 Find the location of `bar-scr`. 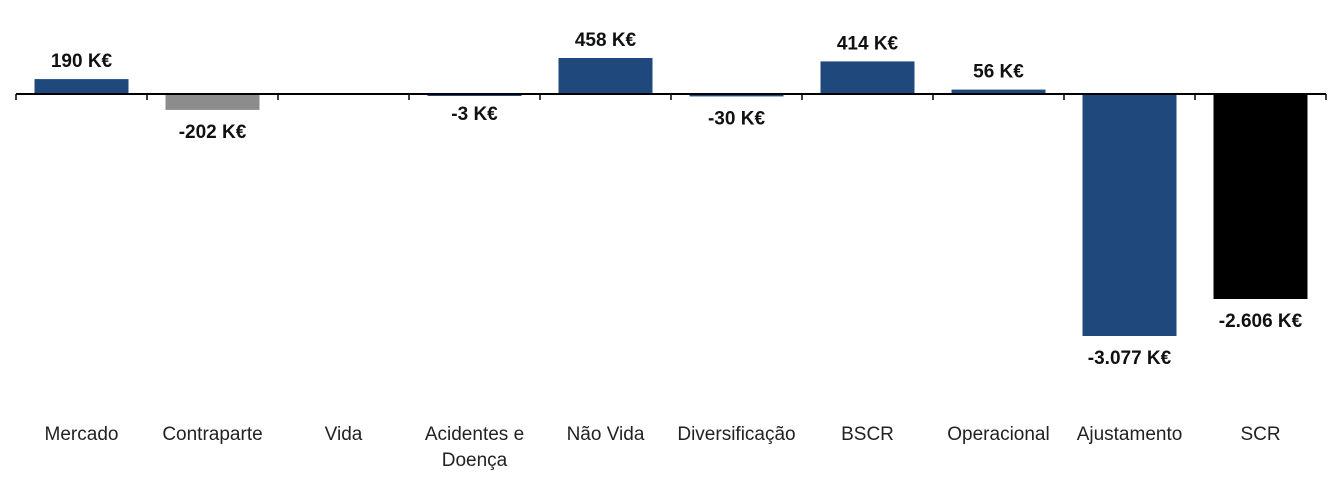

bar-scr is located at coordinates (1260, 196).